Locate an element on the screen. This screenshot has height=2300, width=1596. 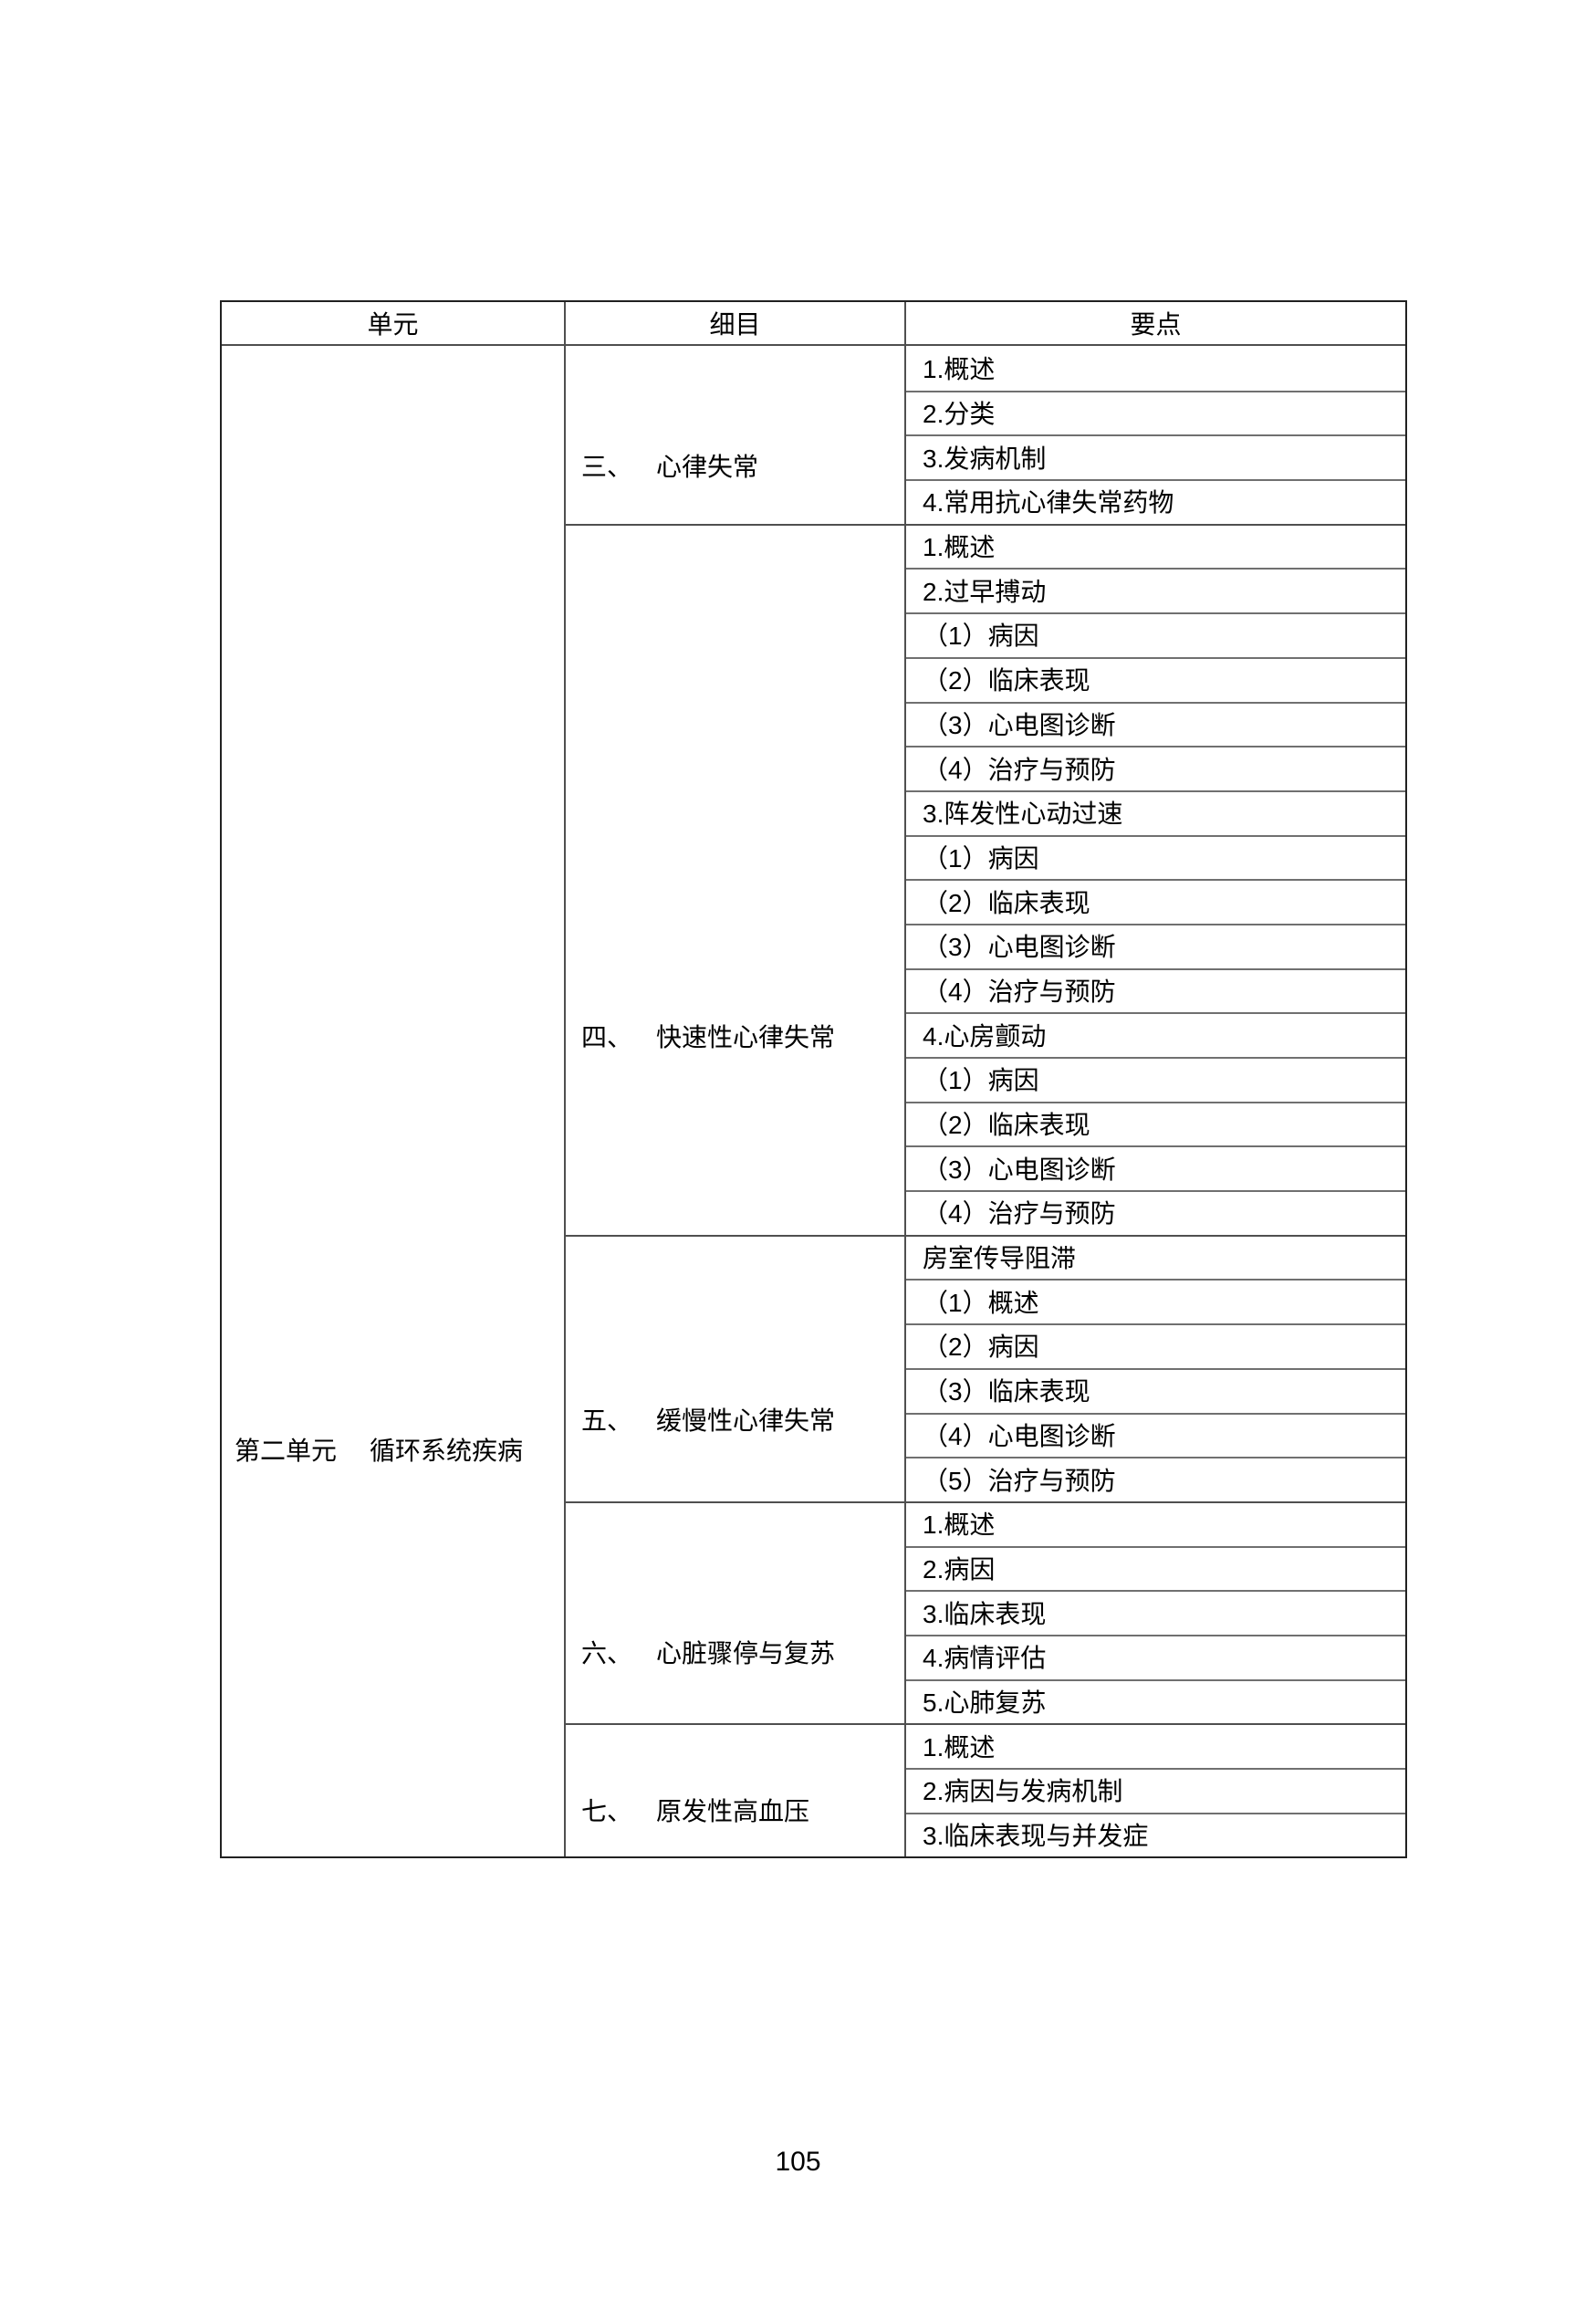
point-row: 3.发病机制 is located at coordinates (1156, 456).